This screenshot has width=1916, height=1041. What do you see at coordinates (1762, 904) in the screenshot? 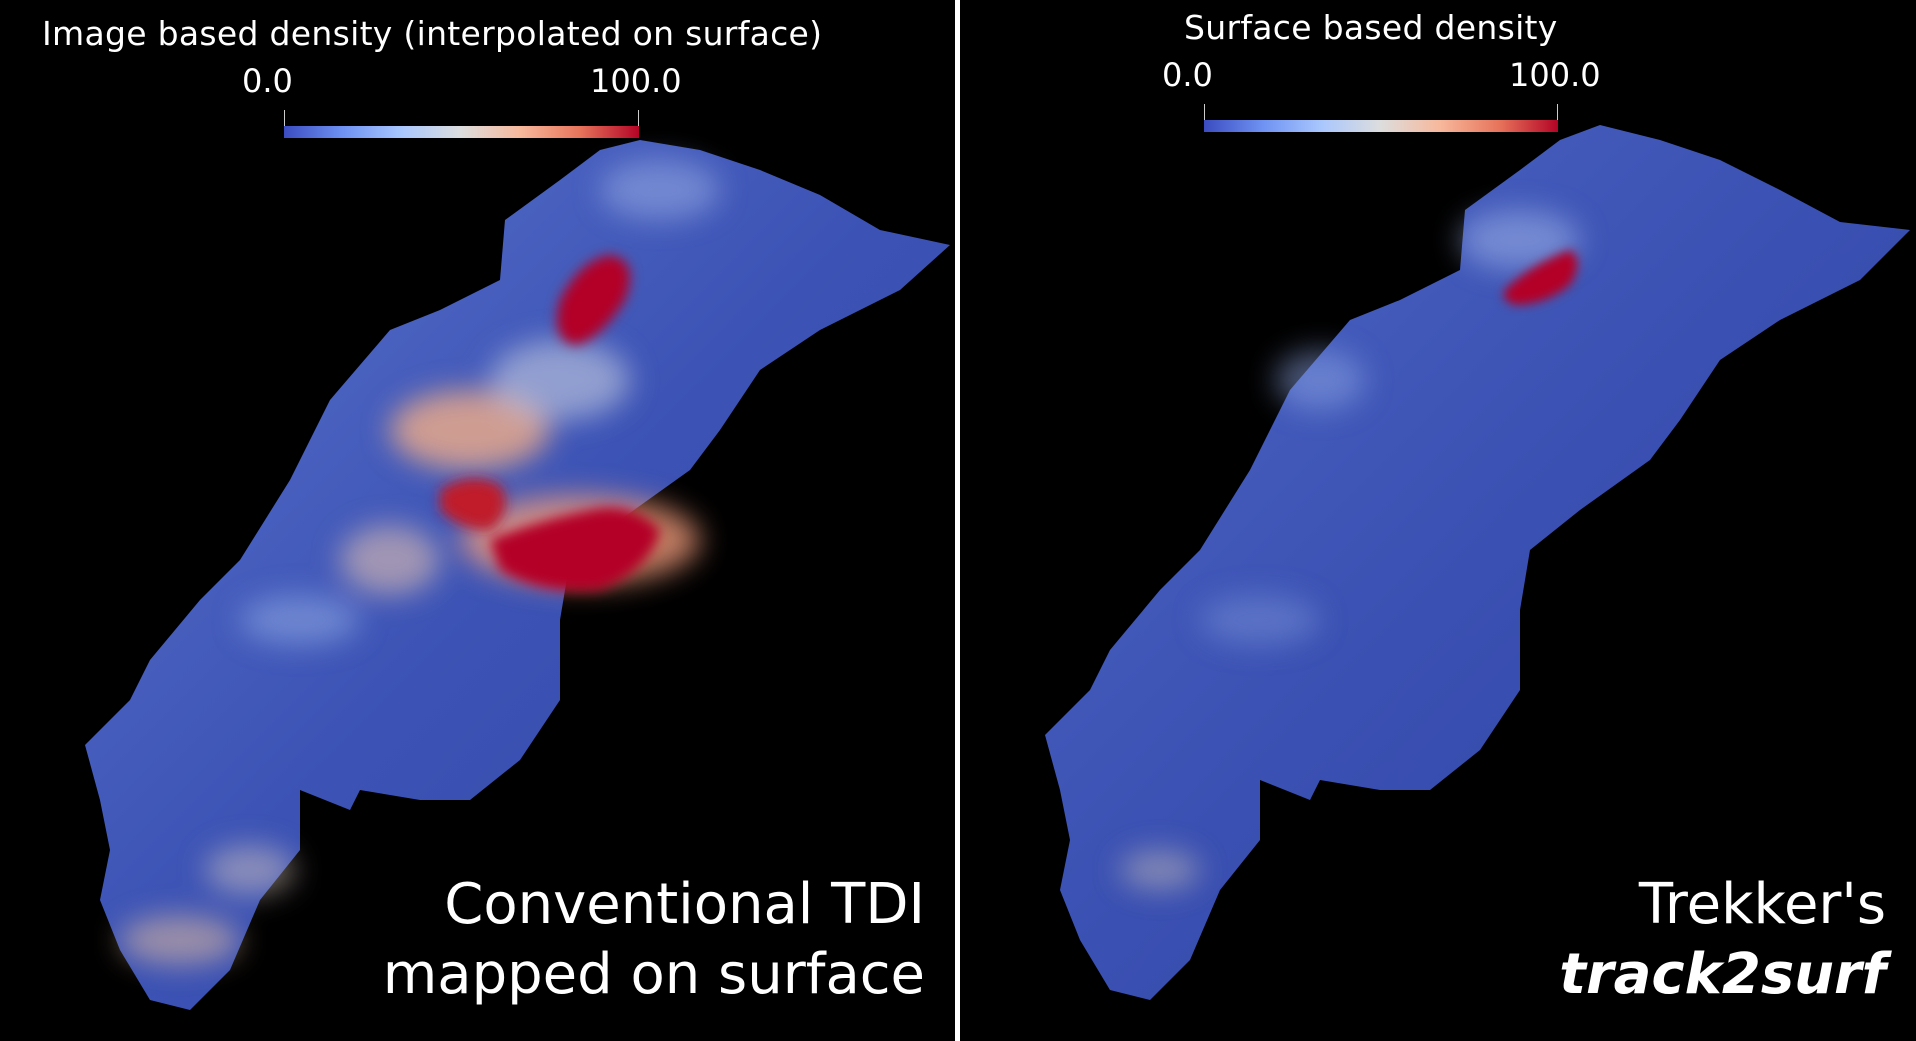
I see `right-caption-line1: Trekker's` at bounding box center [1762, 904].